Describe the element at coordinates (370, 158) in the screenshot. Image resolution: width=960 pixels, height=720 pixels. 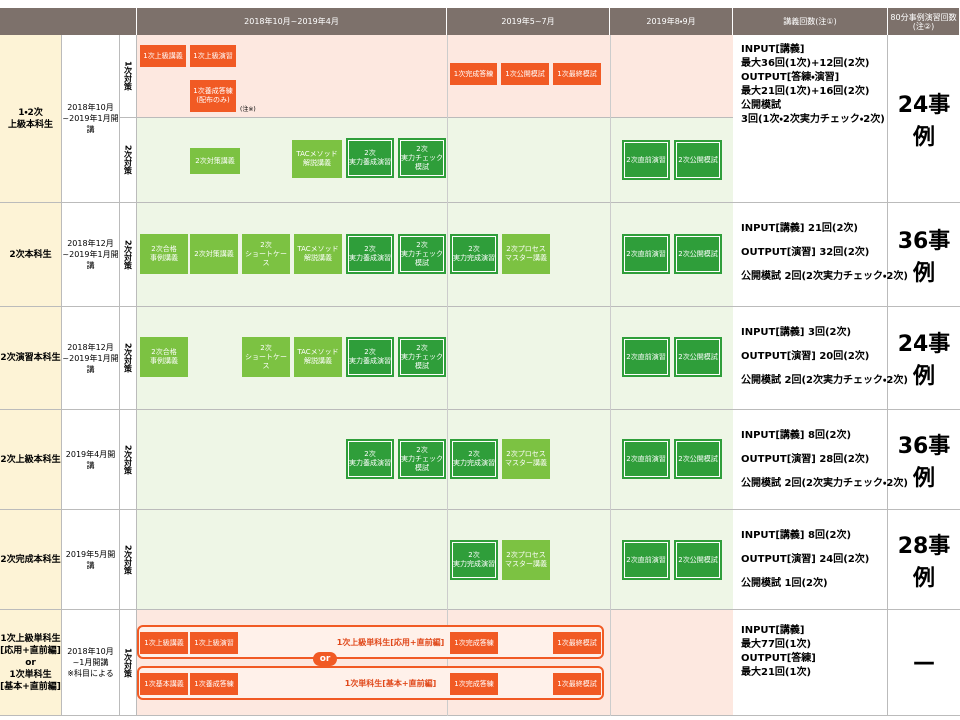
I see `course-box: 2次 実力養成演習` at that location.